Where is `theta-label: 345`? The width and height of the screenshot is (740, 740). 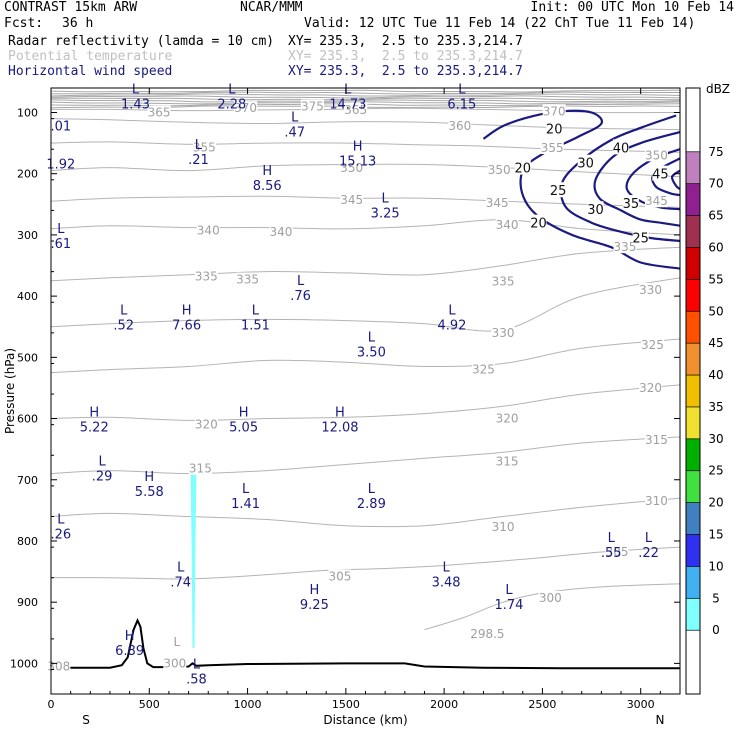 theta-label: 345 is located at coordinates (351, 200).